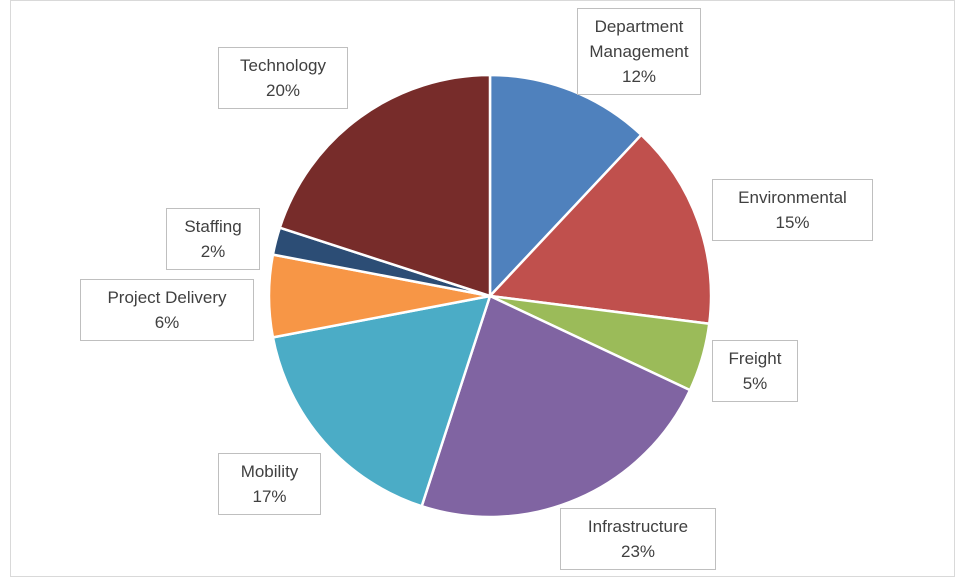 This screenshot has height=577, width=956. I want to click on data-label: Staffing 2%, so click(213, 239).